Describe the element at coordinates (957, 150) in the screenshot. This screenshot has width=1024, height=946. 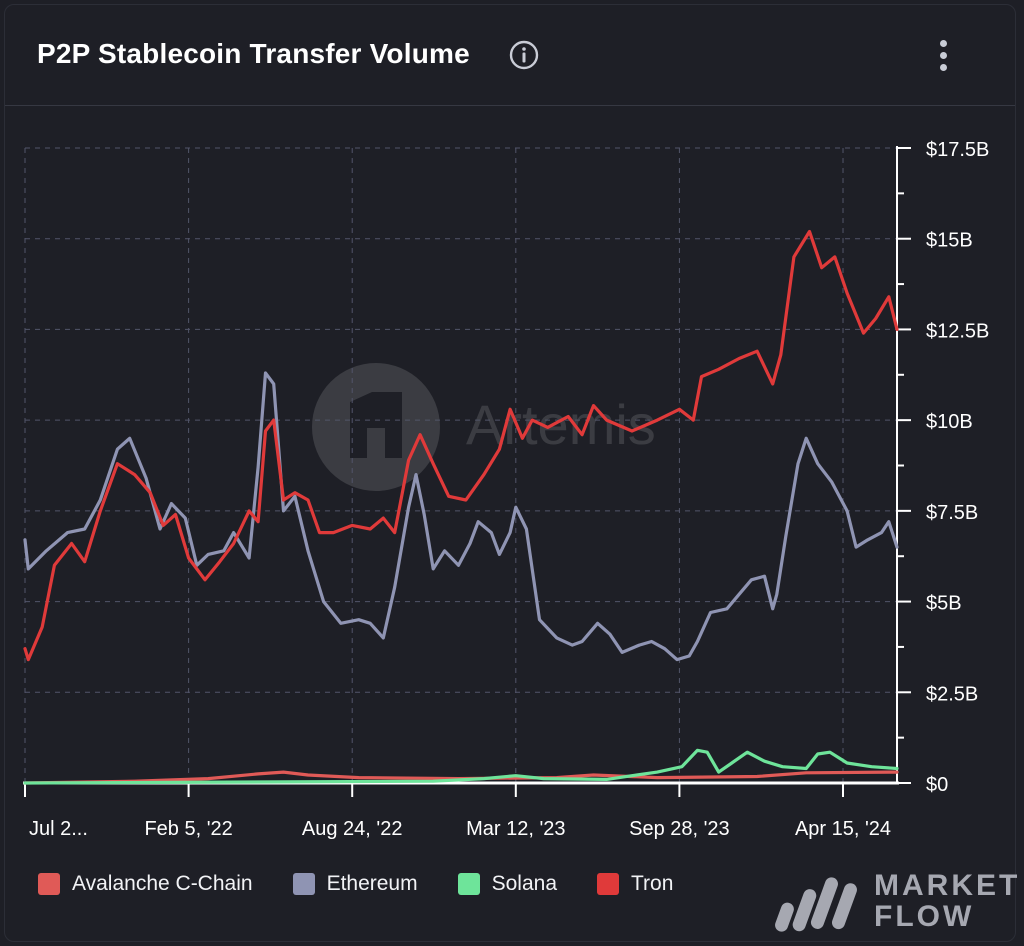
I see `y-tick-label: $17.5B` at that location.